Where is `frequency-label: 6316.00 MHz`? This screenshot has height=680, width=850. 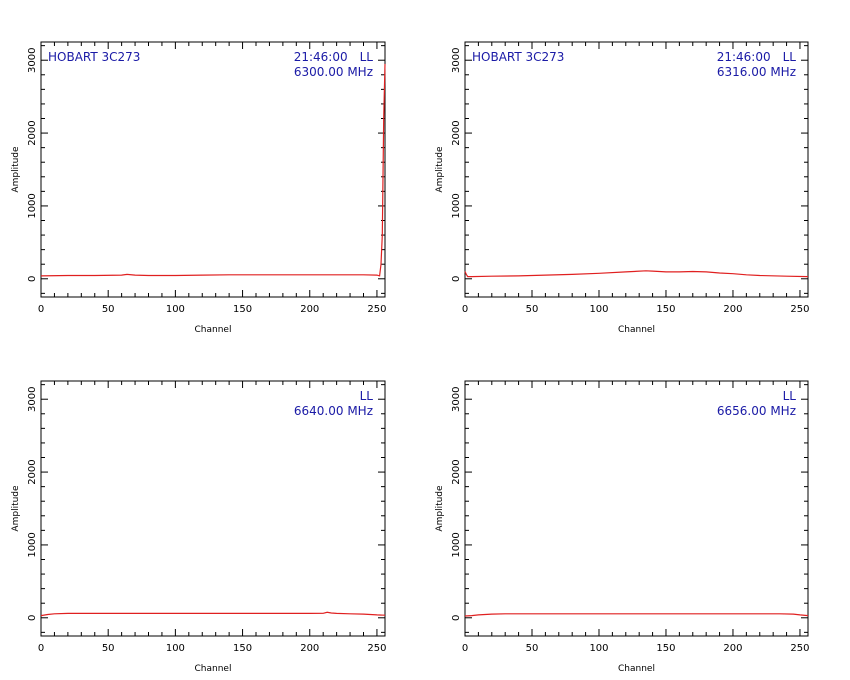 frequency-label: 6316.00 MHz is located at coordinates (756, 72).